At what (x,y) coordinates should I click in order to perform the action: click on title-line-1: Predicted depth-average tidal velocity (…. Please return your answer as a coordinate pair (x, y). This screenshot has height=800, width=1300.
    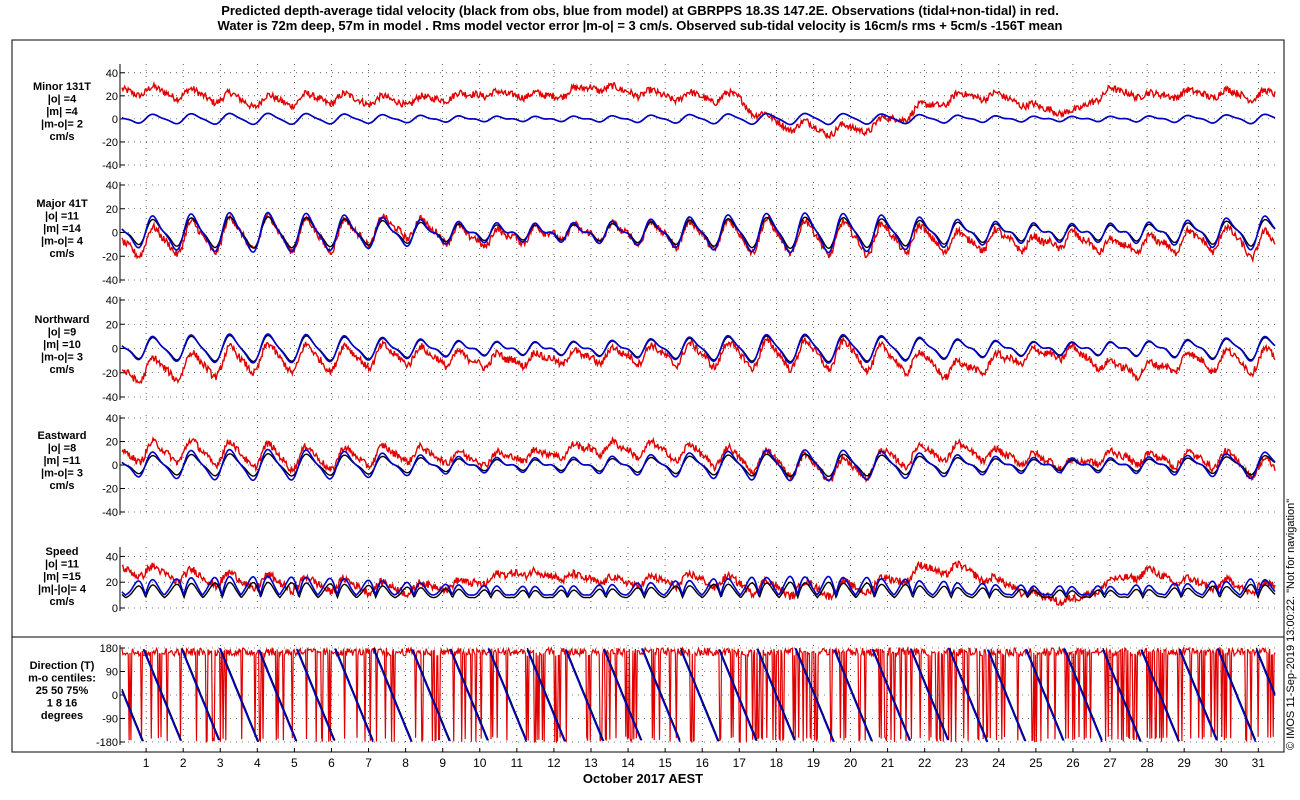
    Looking at the image, I should click on (640, 10).